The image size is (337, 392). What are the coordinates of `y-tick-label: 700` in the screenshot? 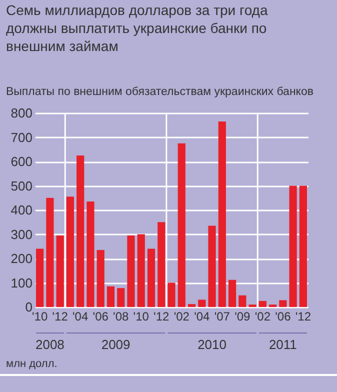 It's located at (21, 137).